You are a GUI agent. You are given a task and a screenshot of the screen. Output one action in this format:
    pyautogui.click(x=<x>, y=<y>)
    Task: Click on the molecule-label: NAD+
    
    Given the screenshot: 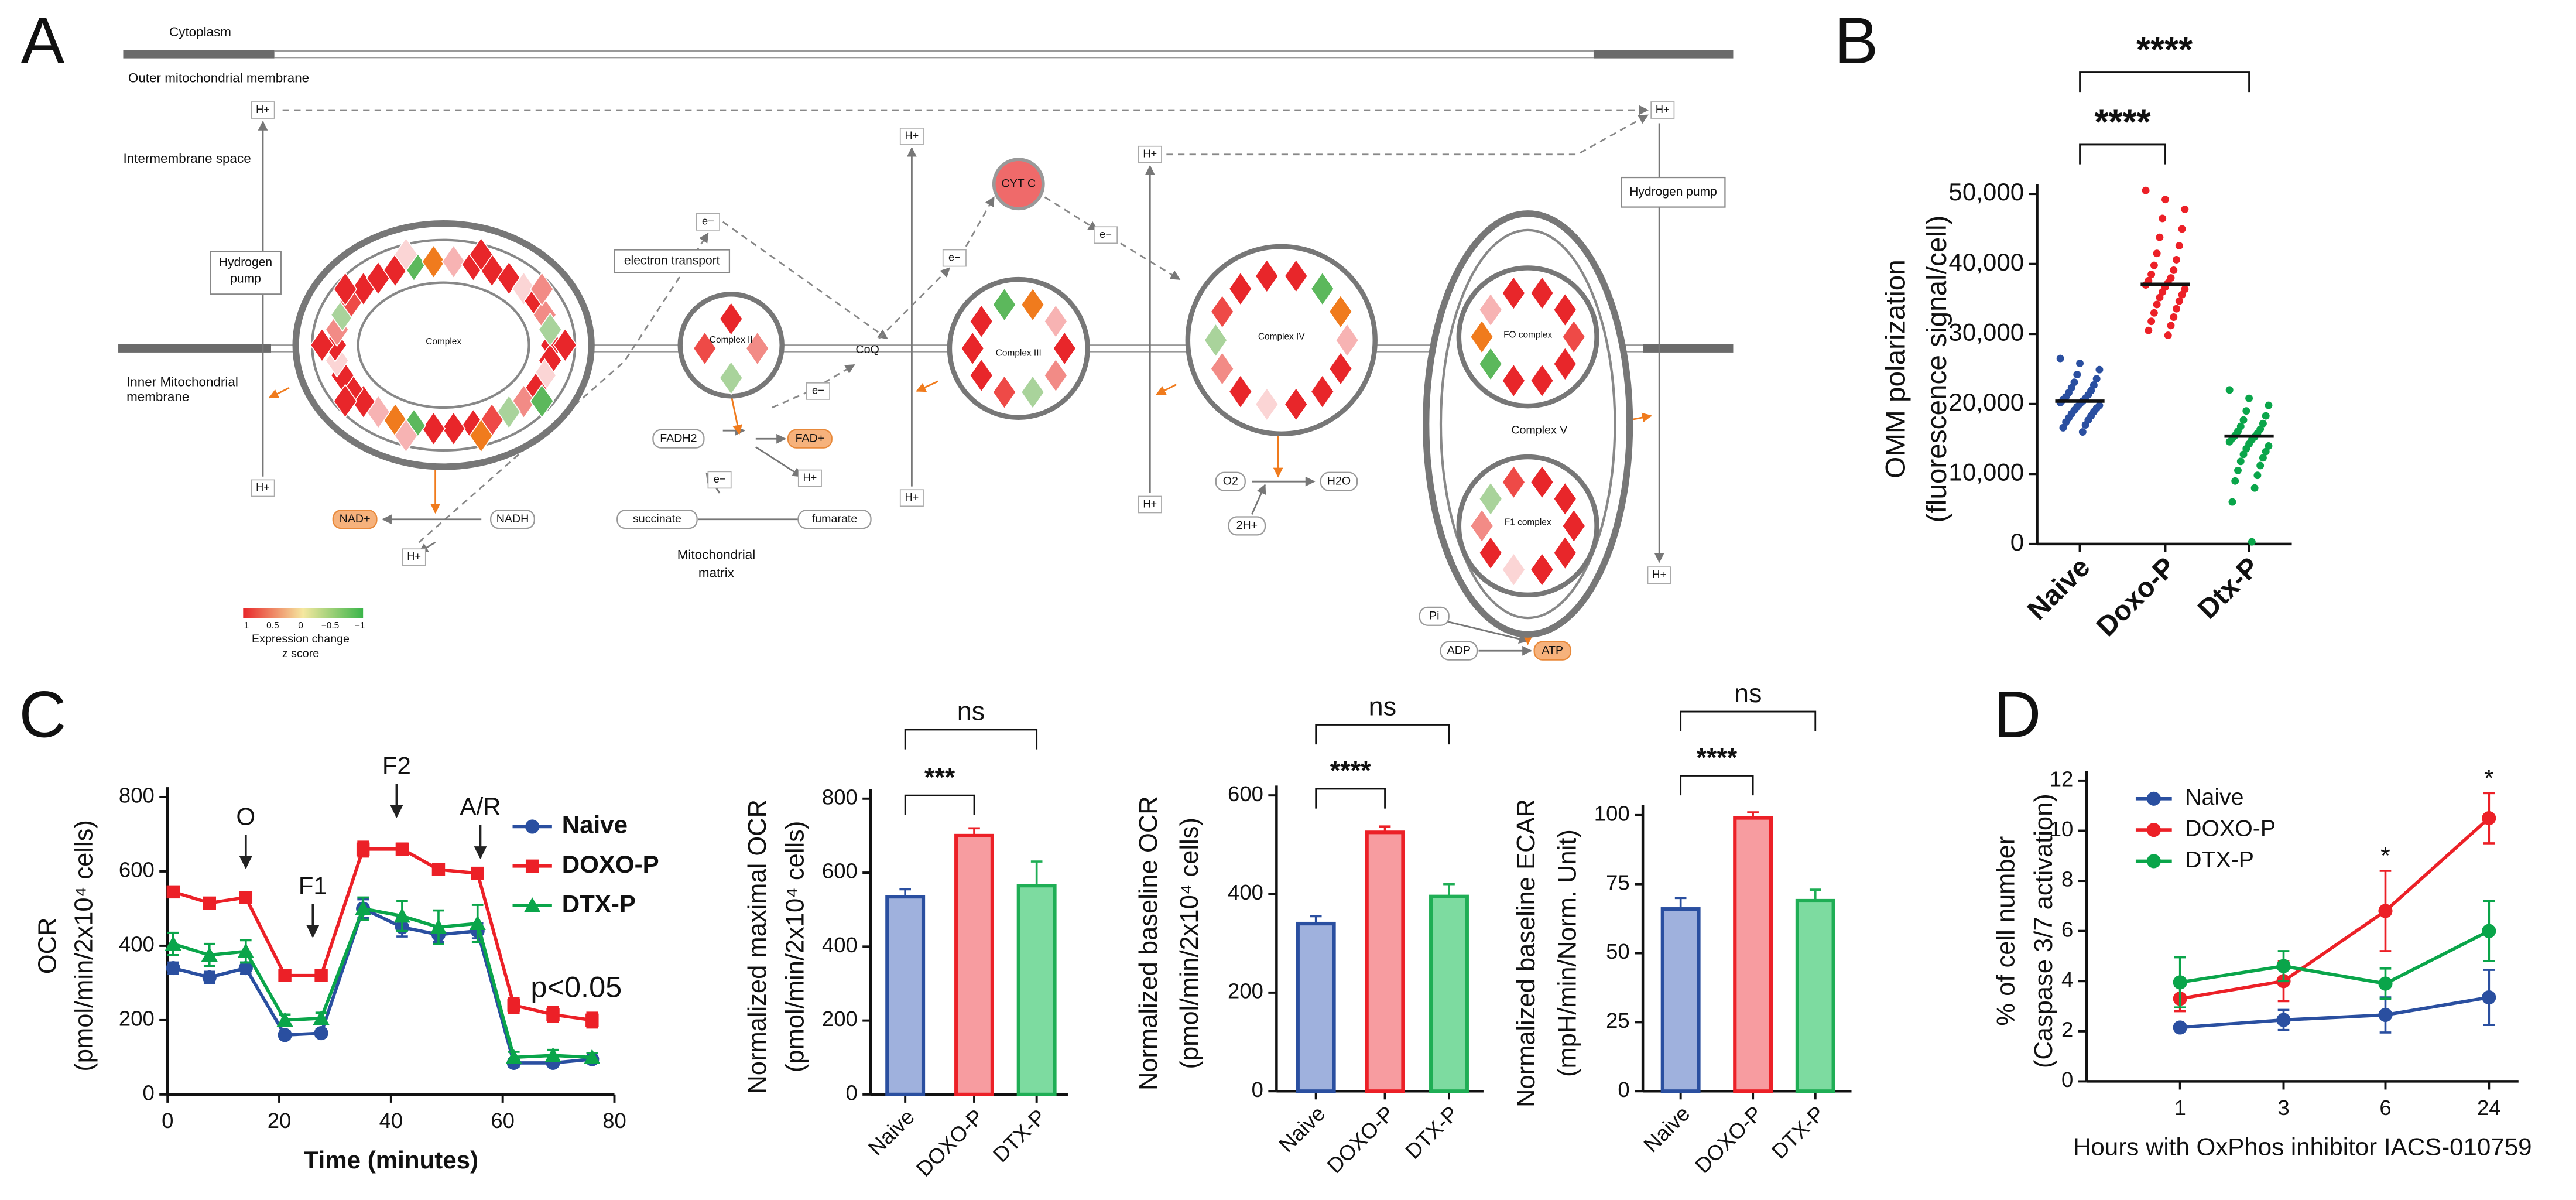 What is the action you would take?
    pyautogui.click(x=355, y=518)
    